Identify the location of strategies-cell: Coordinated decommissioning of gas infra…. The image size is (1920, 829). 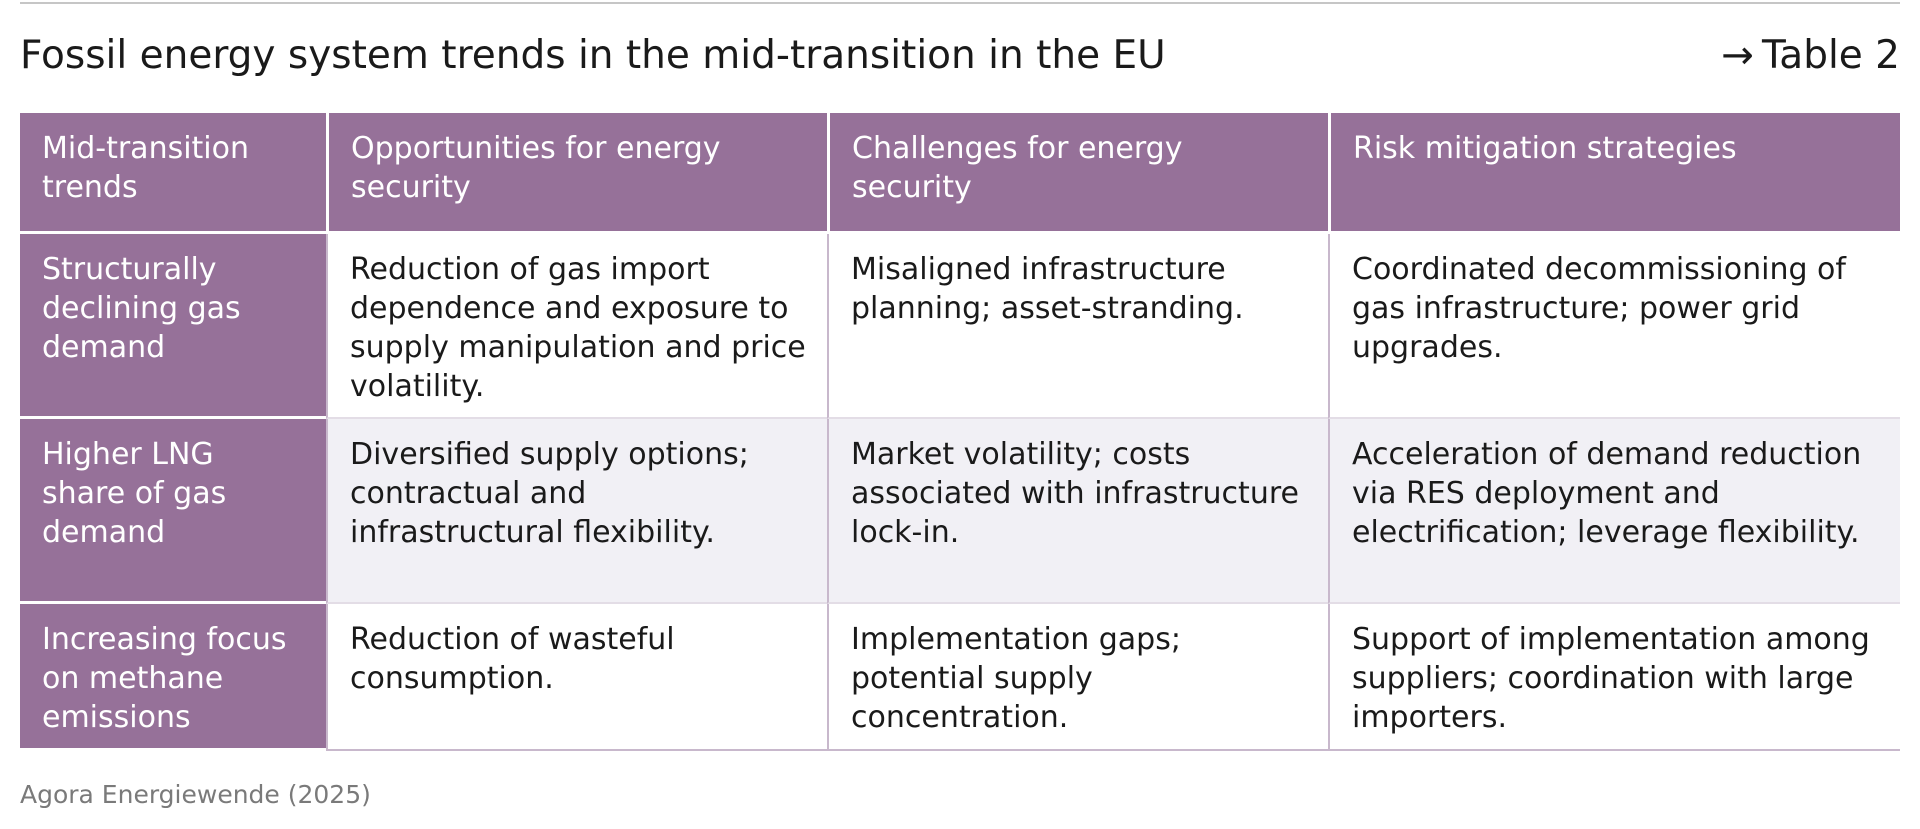
(1614, 326).